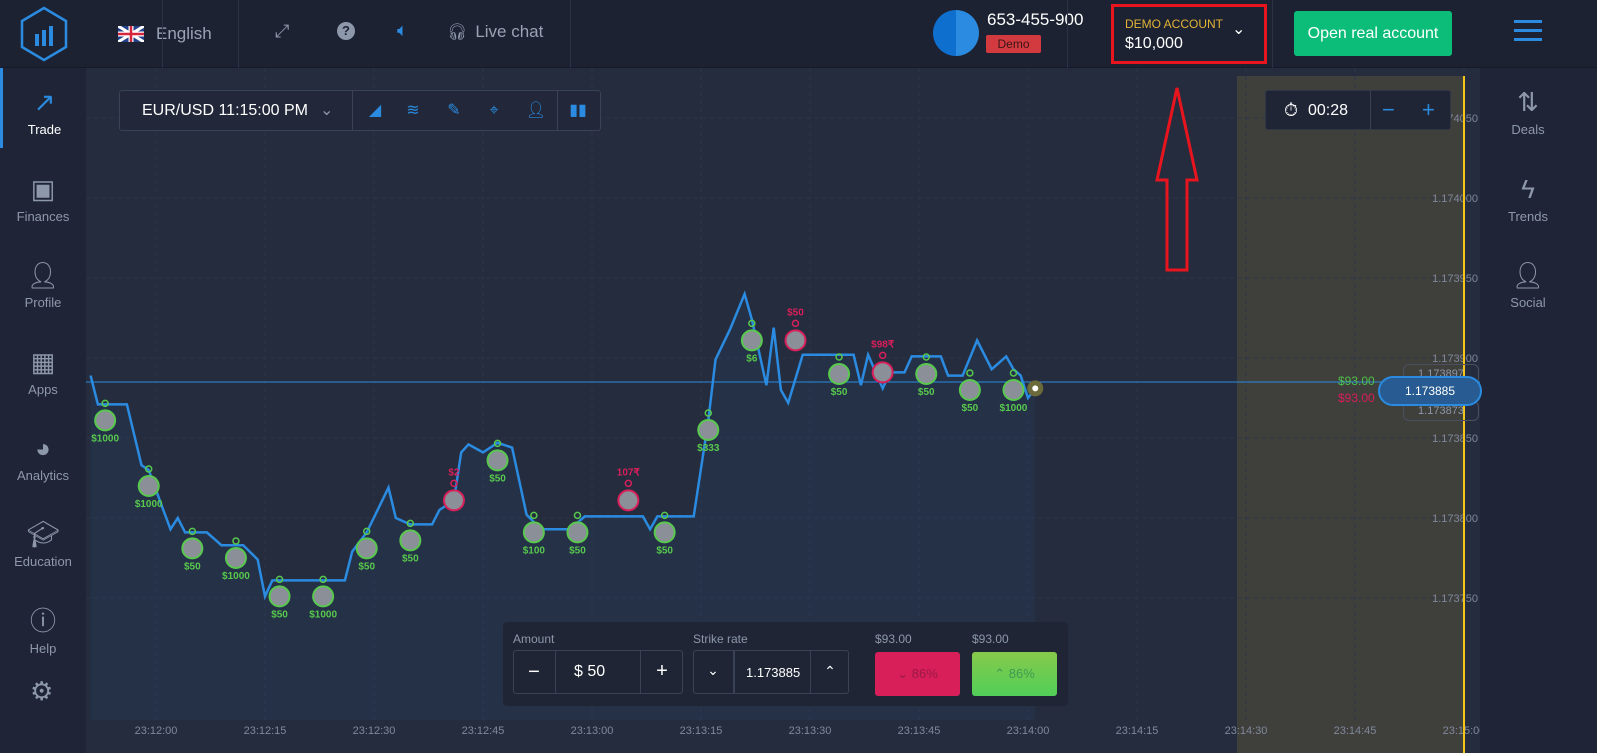 The width and height of the screenshot is (1597, 753). I want to click on sidebar-label: Trends, so click(1528, 216).